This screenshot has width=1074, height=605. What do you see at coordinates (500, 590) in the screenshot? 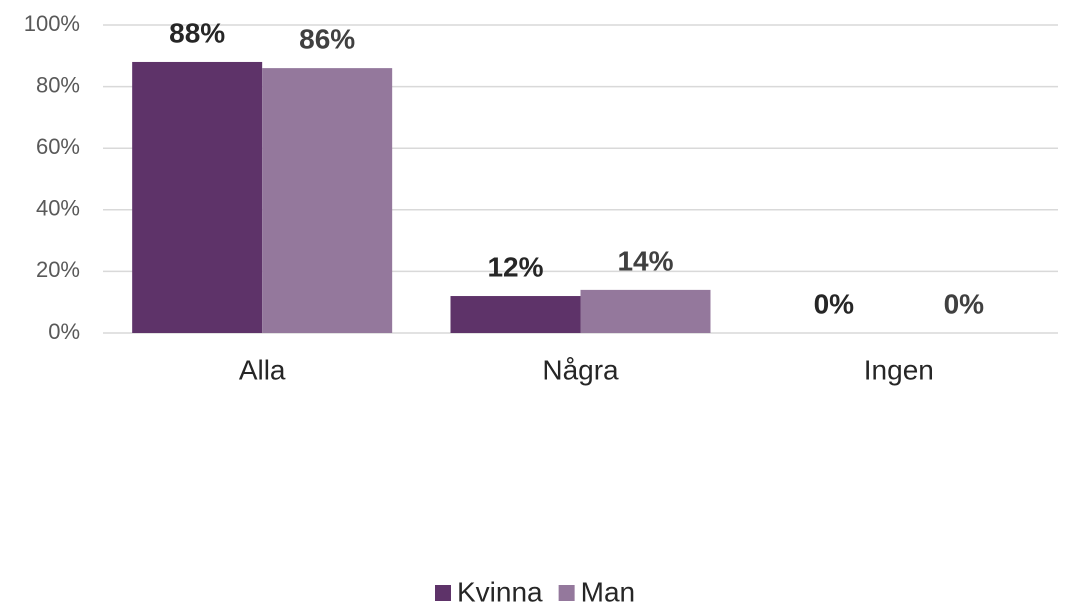
I see `legend-label: Kvinna` at bounding box center [500, 590].